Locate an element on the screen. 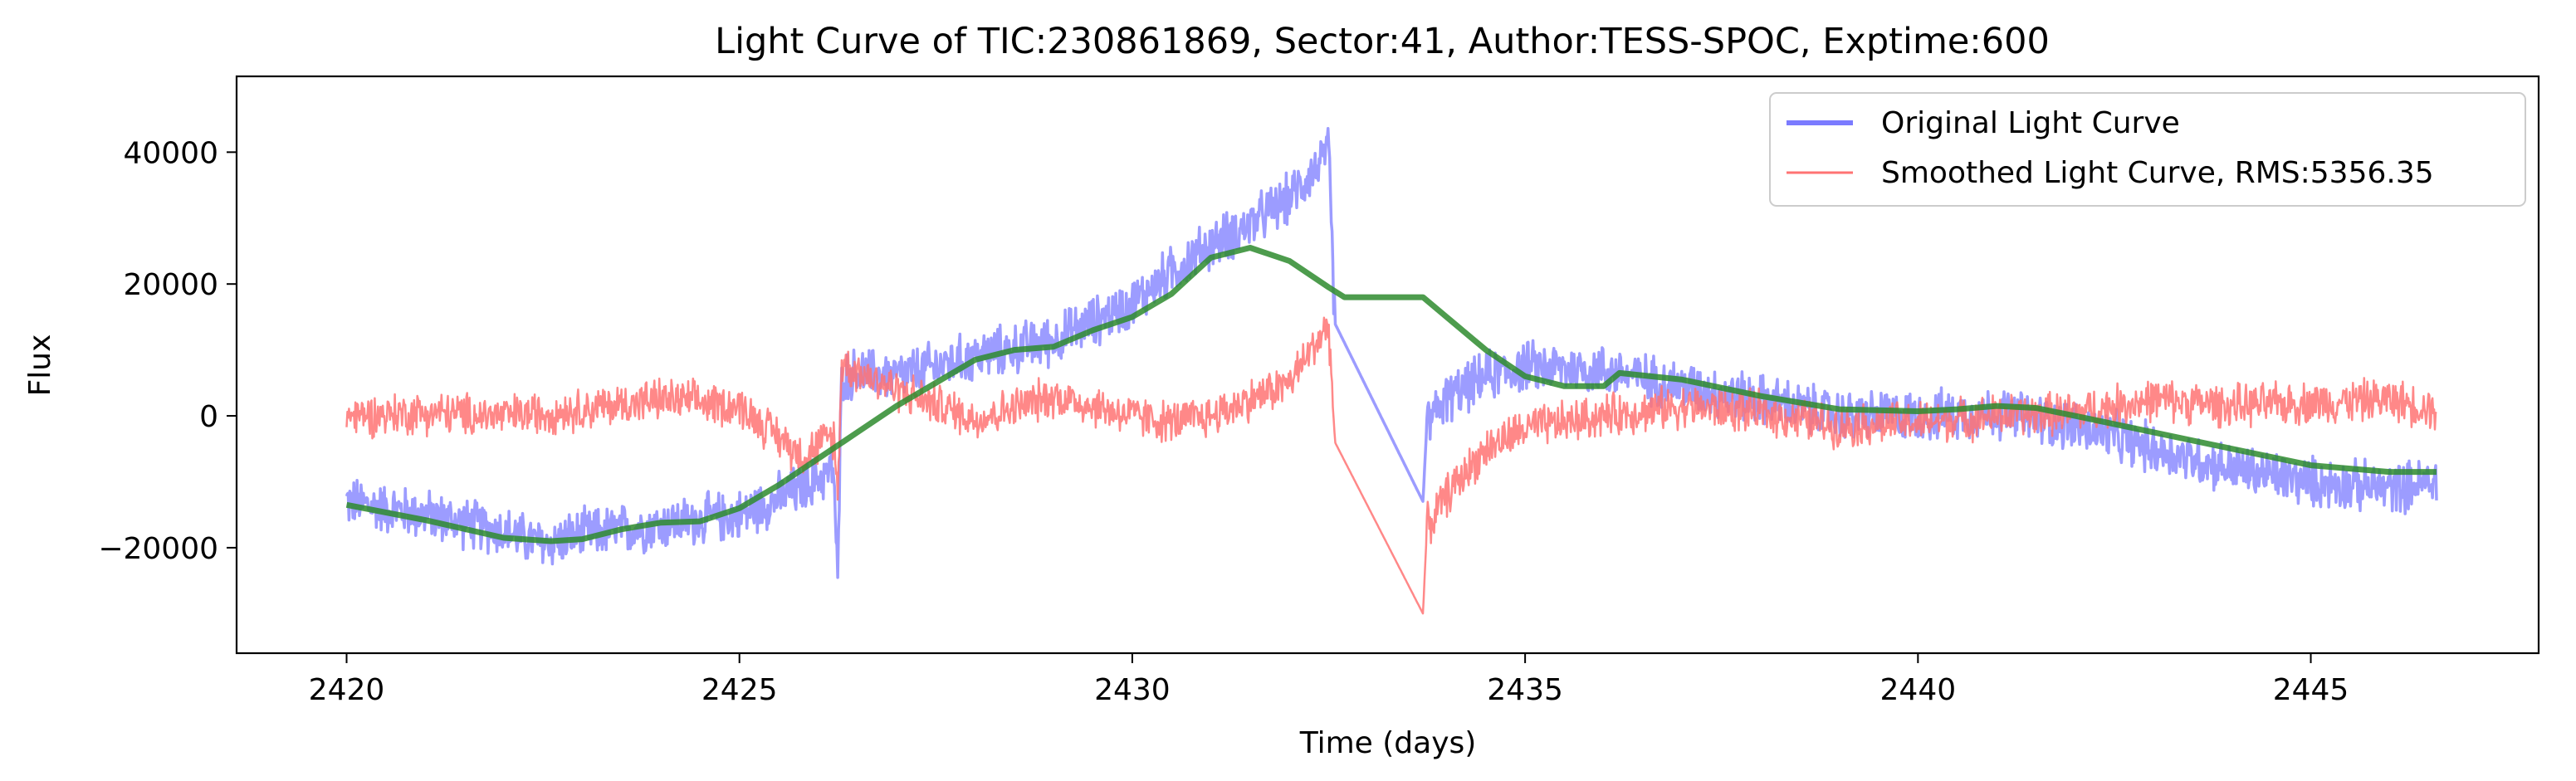 This screenshot has width=2576, height=781. x-tick-label: 2440 is located at coordinates (1918, 690).